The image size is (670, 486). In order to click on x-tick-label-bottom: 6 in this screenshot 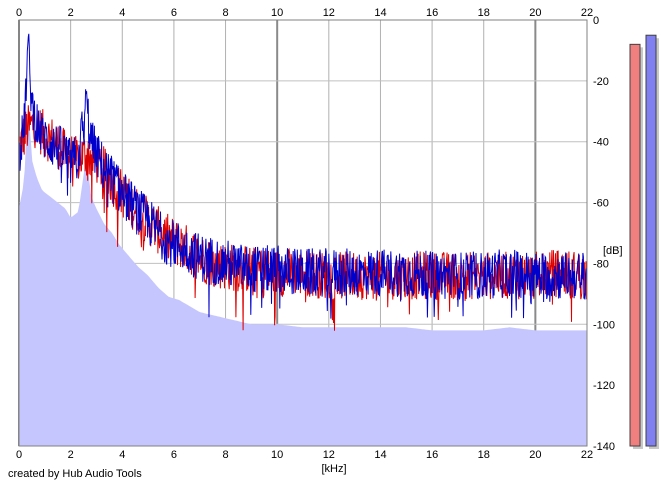, I will do `click(174, 455)`.